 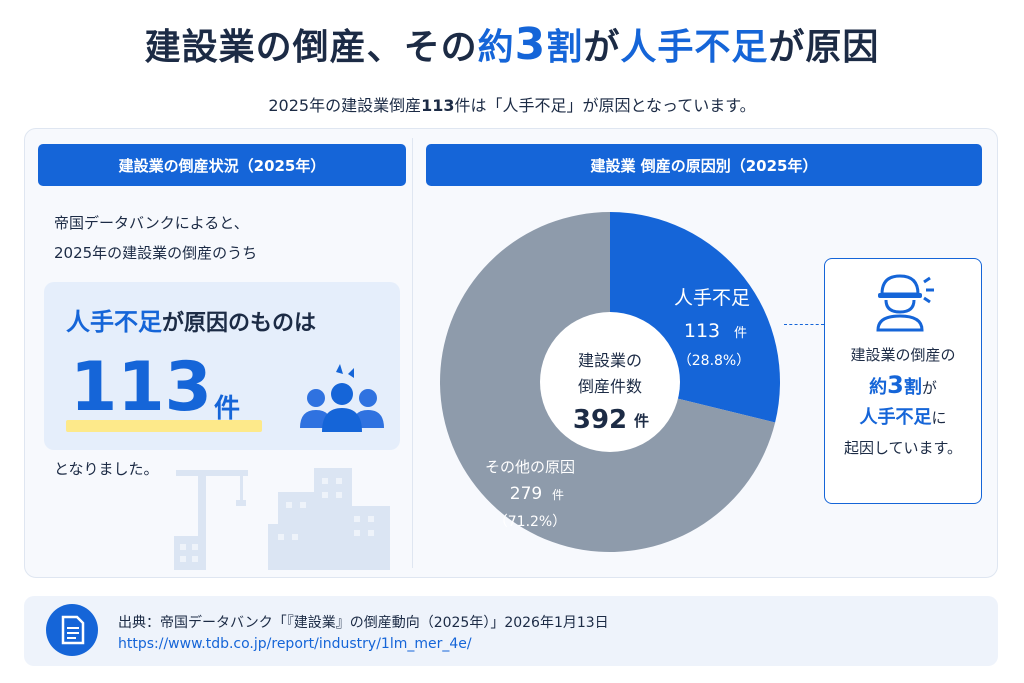 I want to click on center-label-1: 建設業の, so click(x=610, y=360).